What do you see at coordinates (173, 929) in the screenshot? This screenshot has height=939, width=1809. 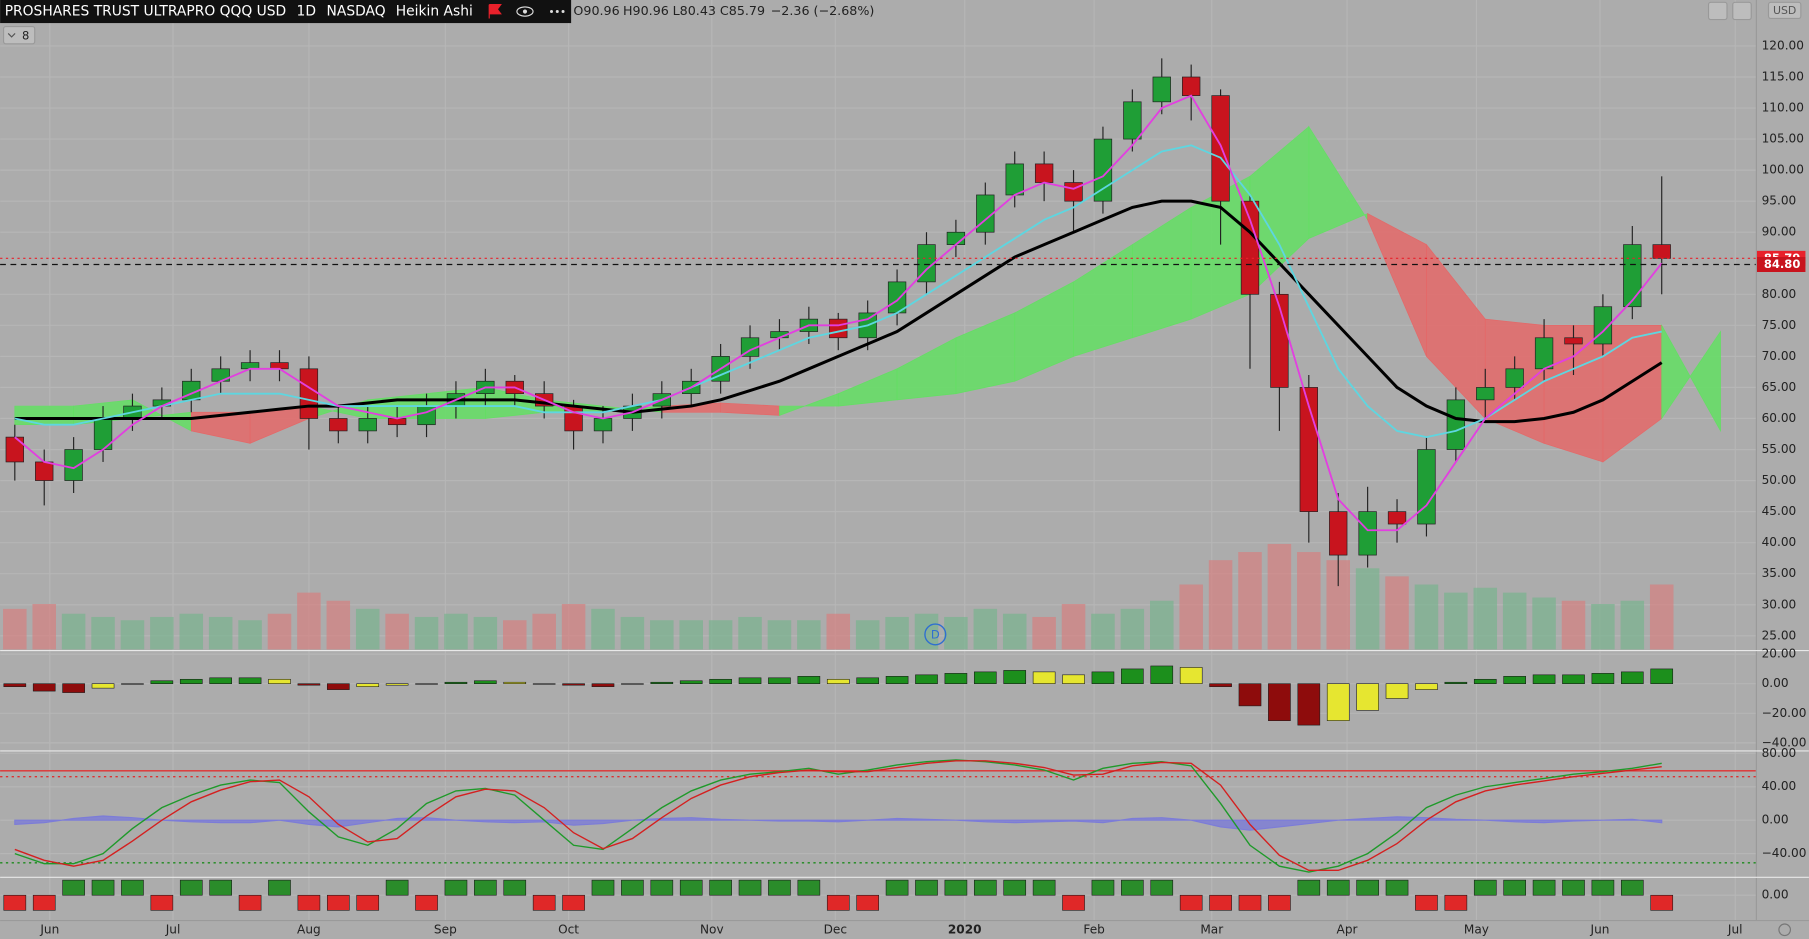 I see `x-tick-label: Jul` at bounding box center [173, 929].